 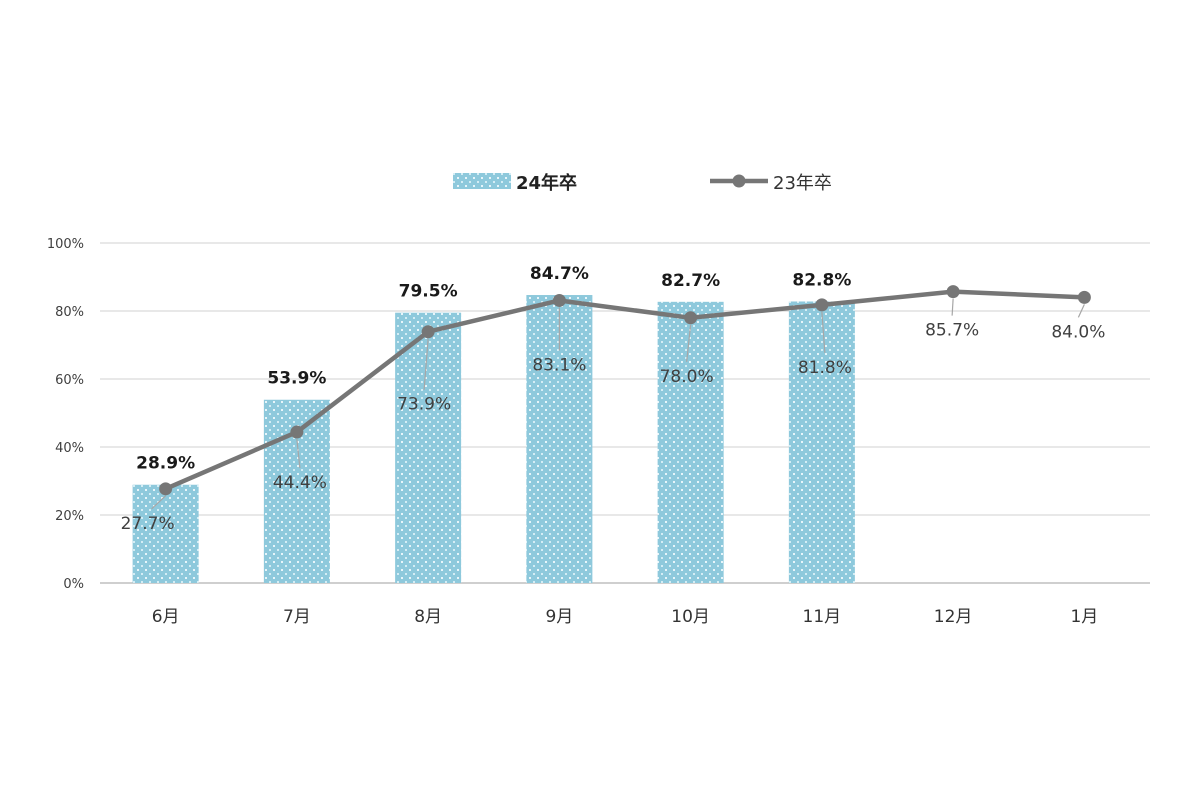 I want to click on y-tick-label: 20%, so click(x=69, y=516).